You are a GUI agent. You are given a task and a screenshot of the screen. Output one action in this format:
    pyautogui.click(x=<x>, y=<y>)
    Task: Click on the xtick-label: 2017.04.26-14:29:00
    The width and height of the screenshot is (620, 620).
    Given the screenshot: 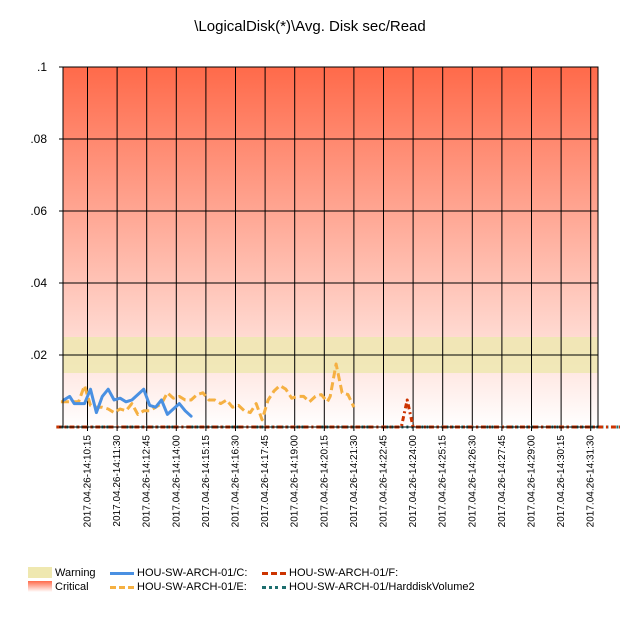 What is the action you would take?
    pyautogui.click(x=532, y=481)
    